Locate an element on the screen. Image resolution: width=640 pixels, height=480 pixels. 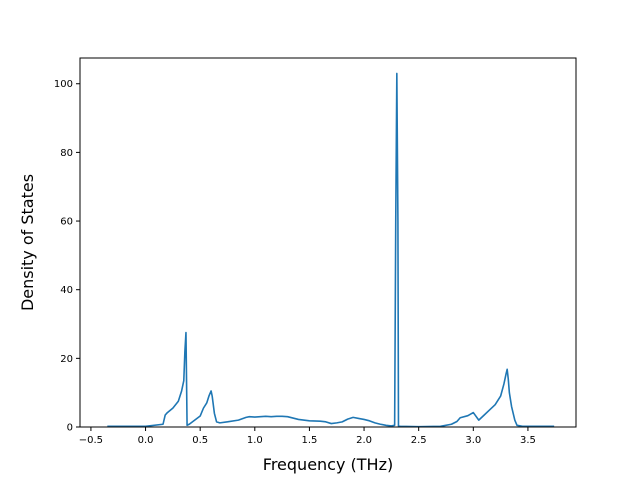
x-tick-label: 3.0 is located at coordinates (473, 440).